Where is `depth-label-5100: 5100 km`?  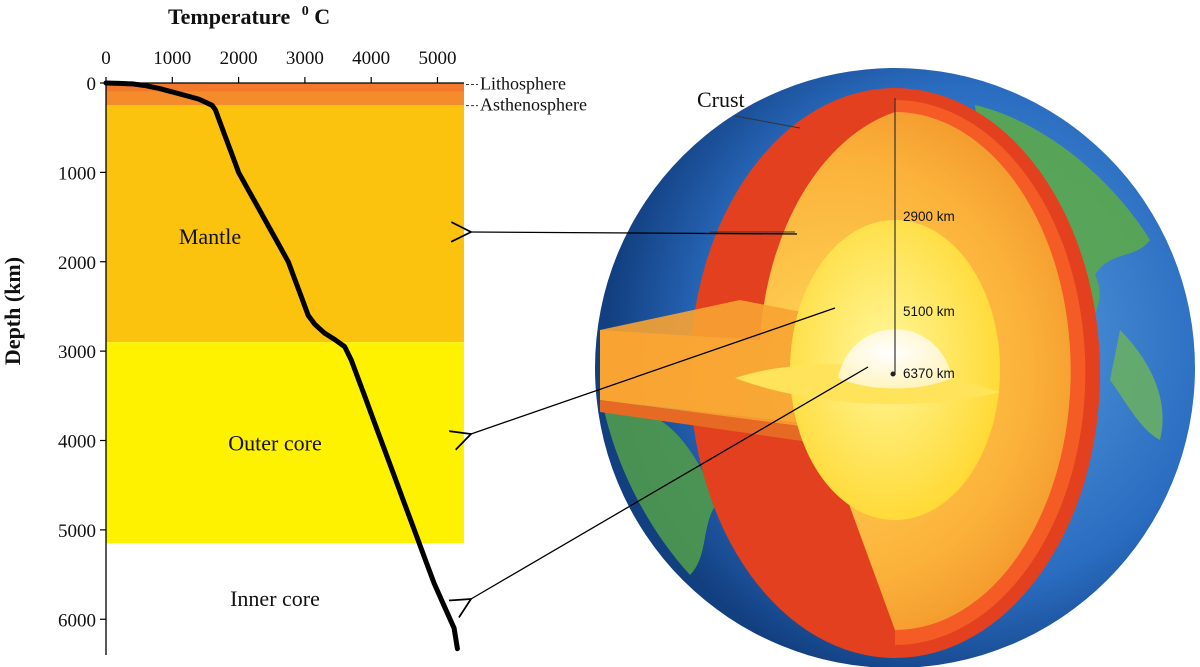
depth-label-5100: 5100 km is located at coordinates (929, 311).